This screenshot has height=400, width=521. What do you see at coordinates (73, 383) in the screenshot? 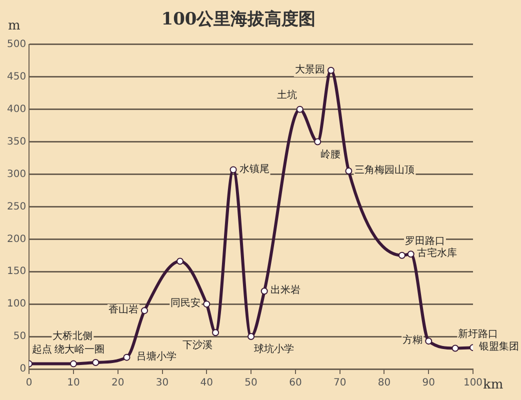
I see `x-tick-label: 10` at bounding box center [73, 383].